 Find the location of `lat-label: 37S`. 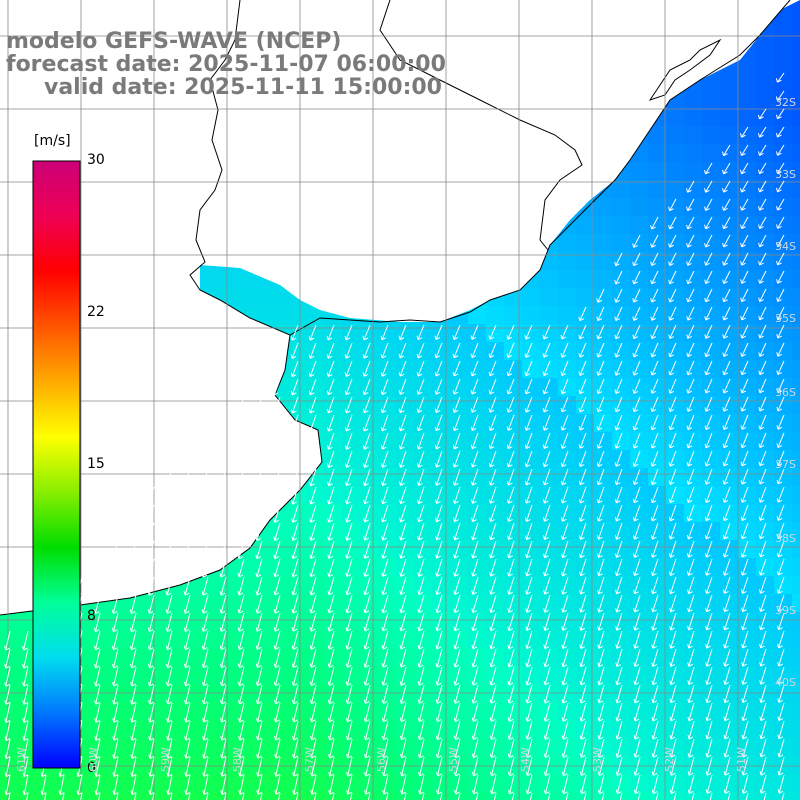

lat-label: 37S is located at coordinates (785, 464).